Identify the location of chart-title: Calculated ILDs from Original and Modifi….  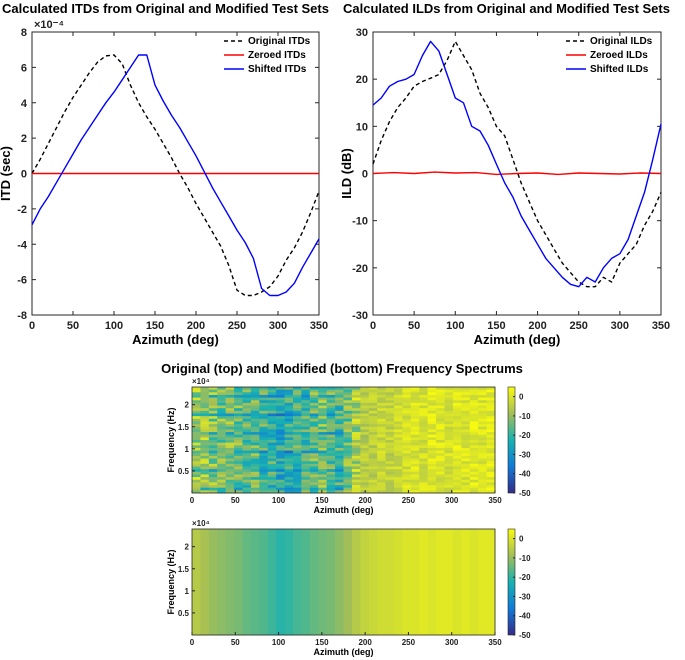
(506, 8).